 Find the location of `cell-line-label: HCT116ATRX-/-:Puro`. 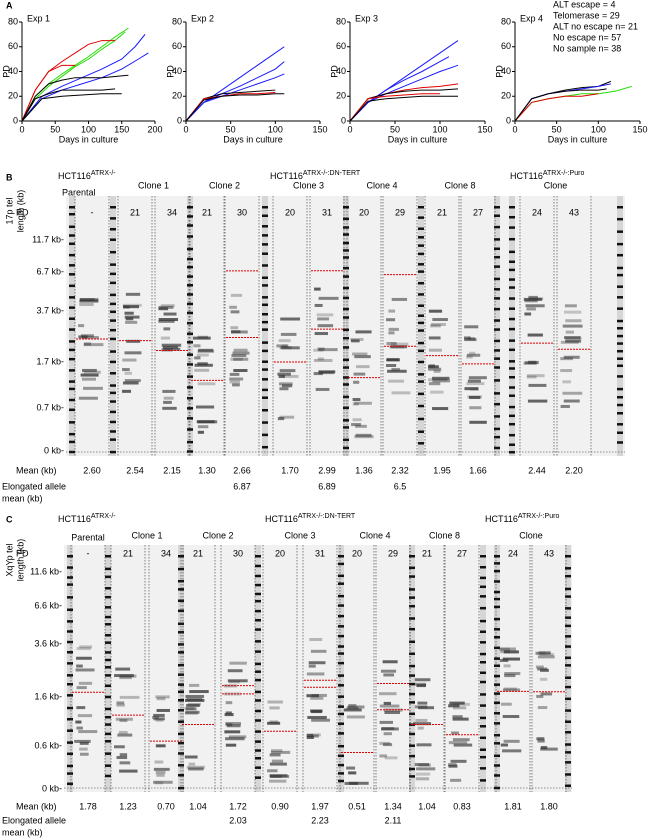

cell-line-label: HCT116ATRX-/-:Puro is located at coordinates (547, 176).